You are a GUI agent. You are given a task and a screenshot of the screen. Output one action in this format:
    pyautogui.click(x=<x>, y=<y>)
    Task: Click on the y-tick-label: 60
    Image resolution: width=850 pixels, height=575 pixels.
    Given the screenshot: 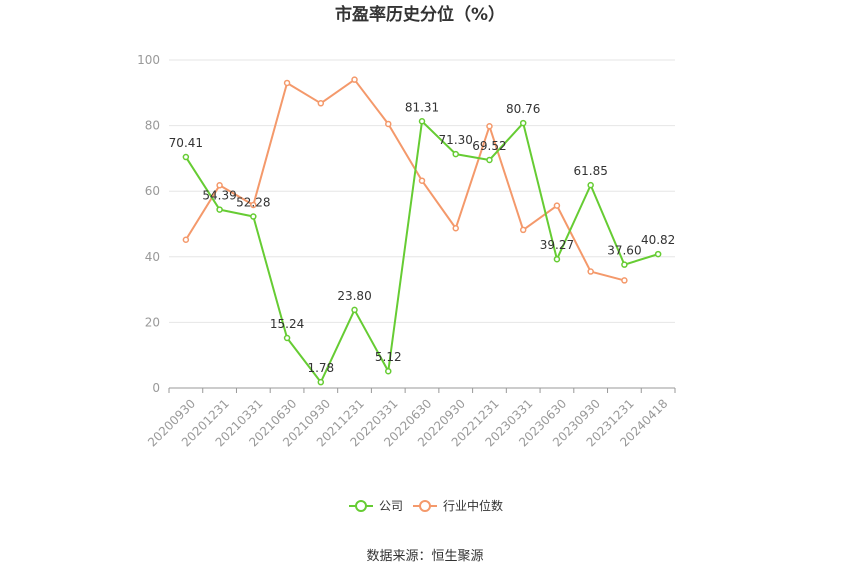 What is the action you would take?
    pyautogui.click(x=152, y=191)
    